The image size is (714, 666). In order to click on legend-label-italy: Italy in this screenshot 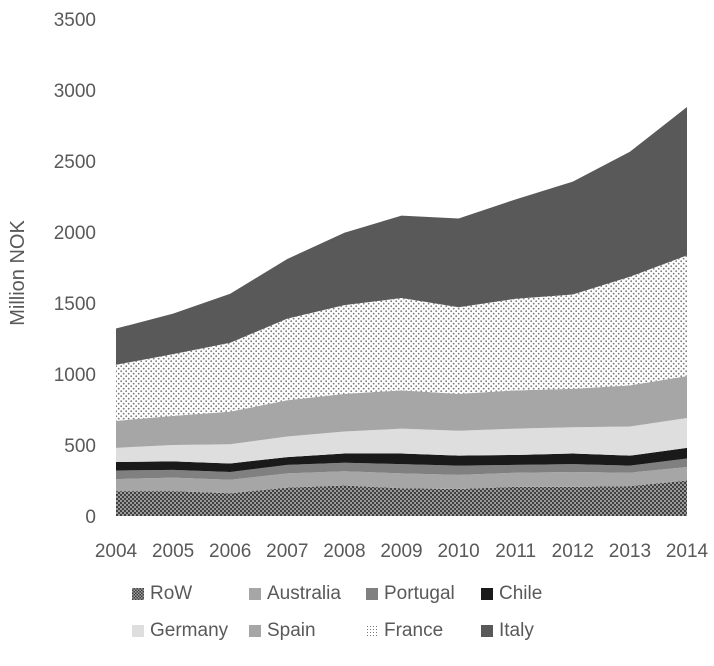, I will do `click(516, 630)`.